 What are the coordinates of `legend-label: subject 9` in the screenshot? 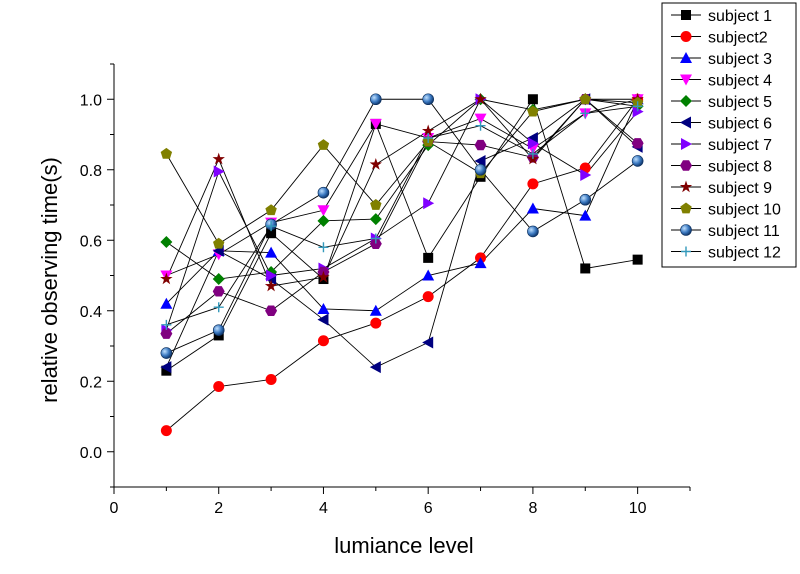 It's located at (740, 188).